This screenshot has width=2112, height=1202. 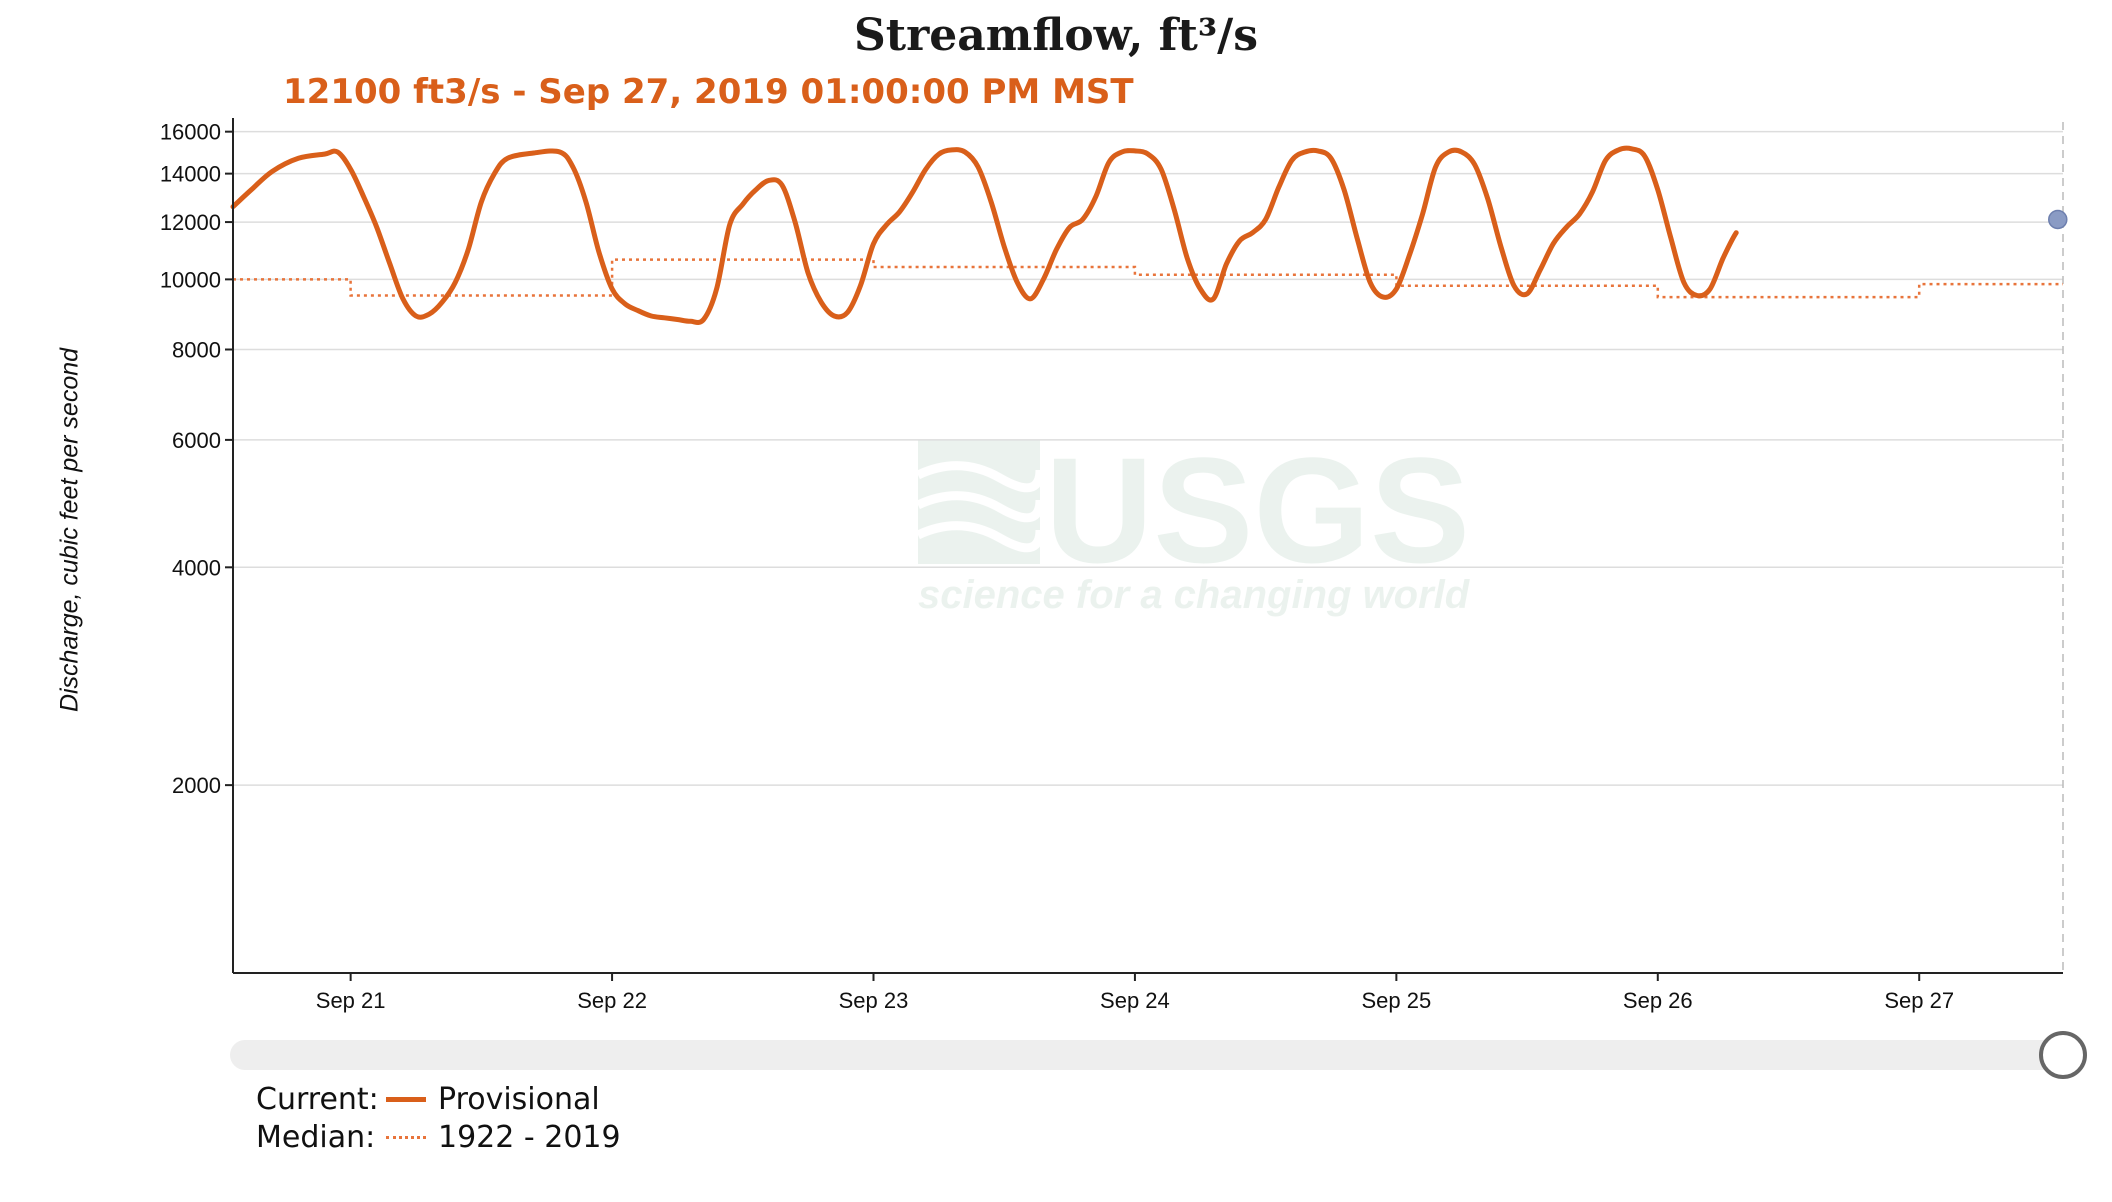 What do you see at coordinates (190, 174) in the screenshot?
I see `y-tick-label: 14000` at bounding box center [190, 174].